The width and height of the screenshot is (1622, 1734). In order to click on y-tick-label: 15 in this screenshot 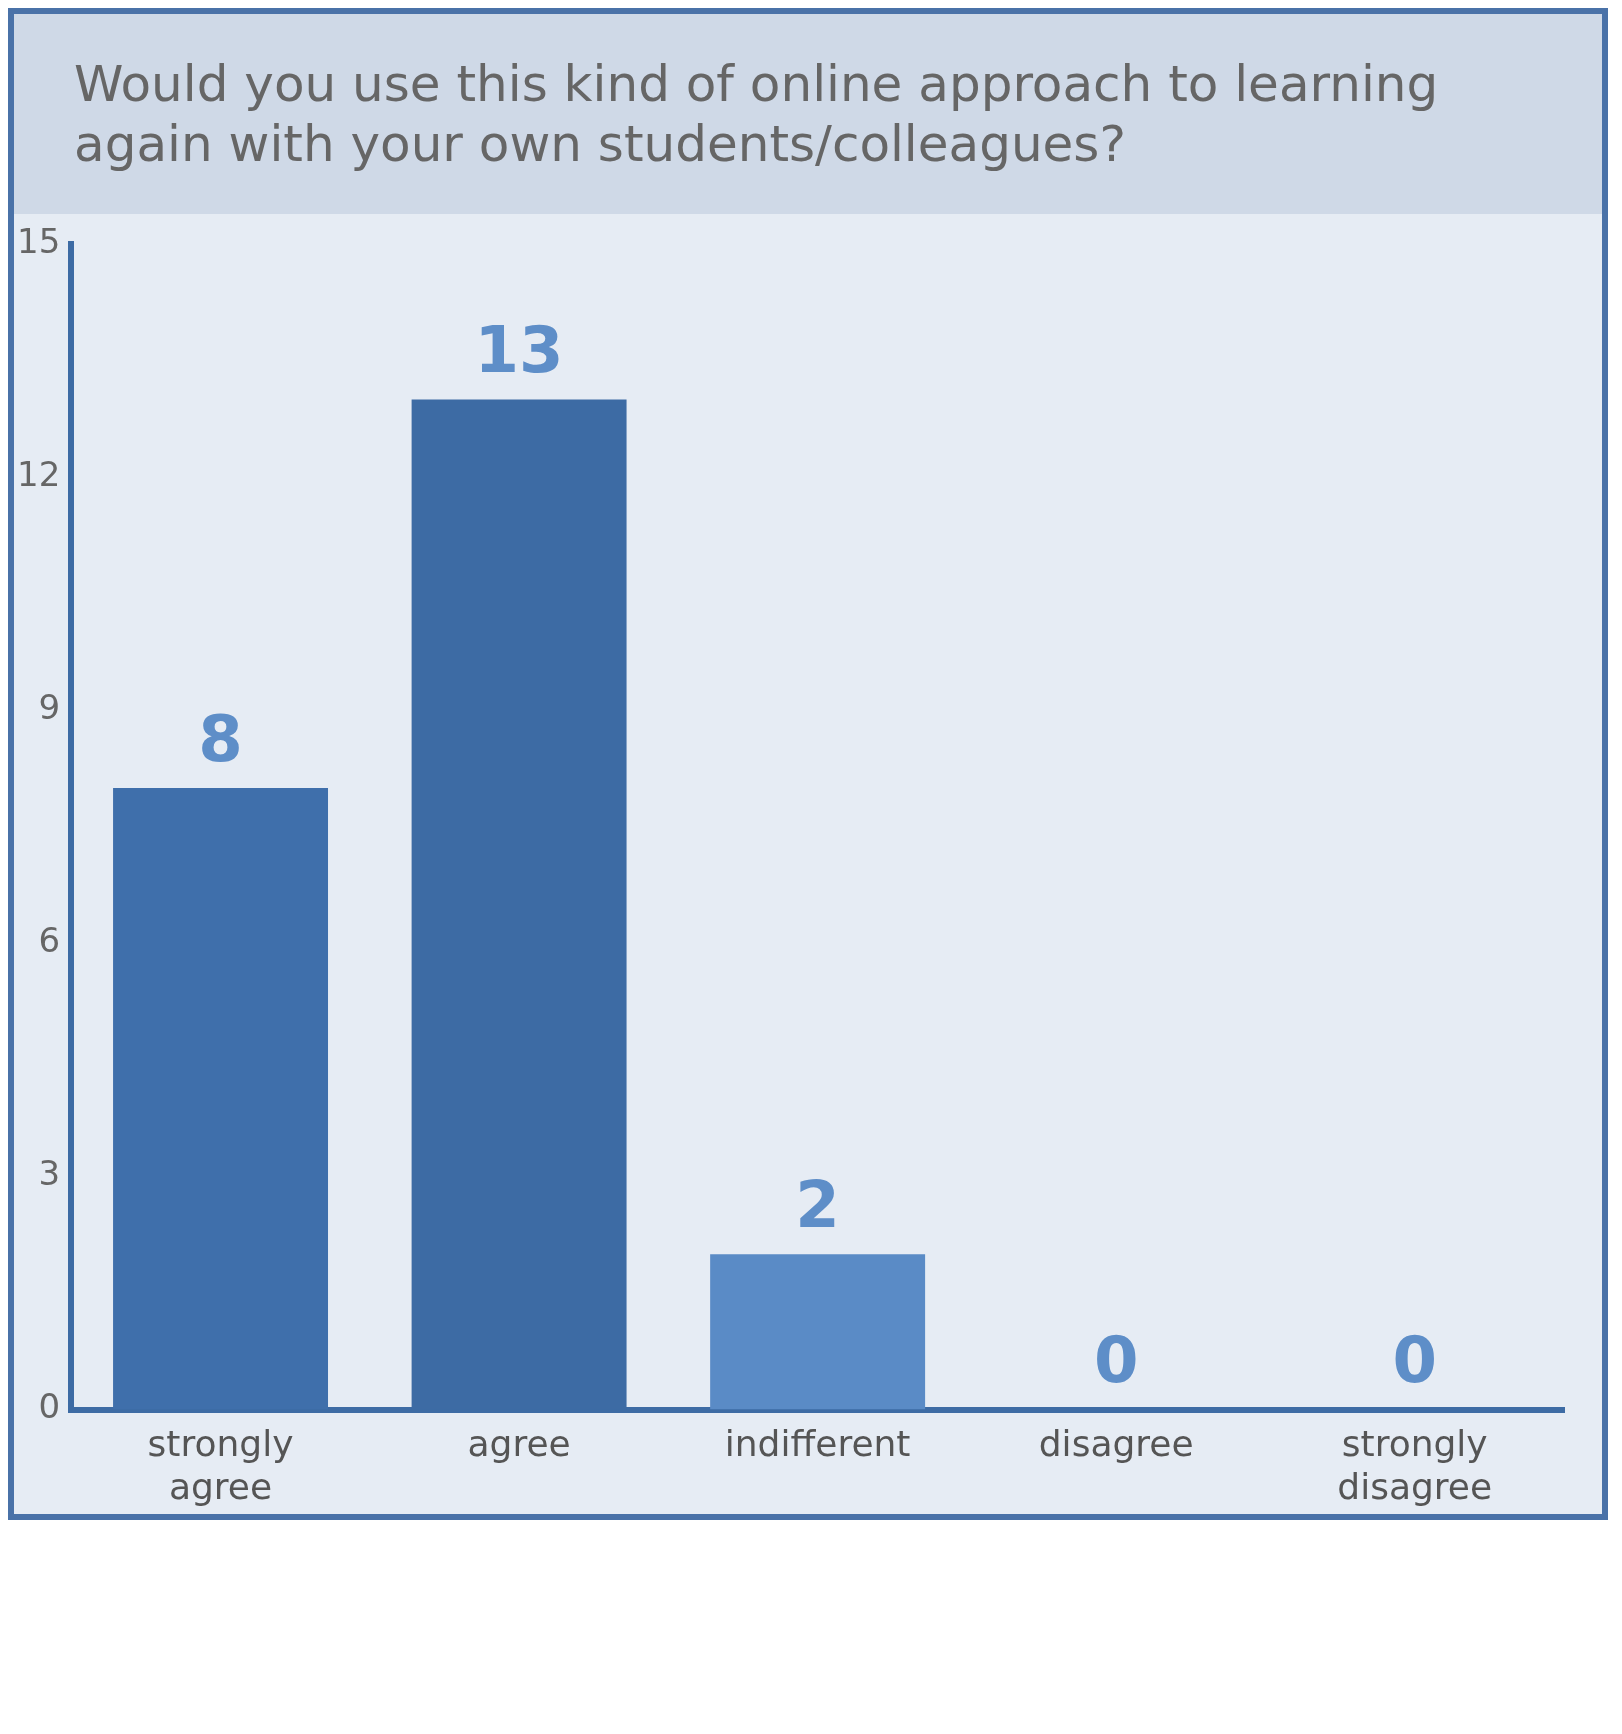, I will do `click(39, 240)`.